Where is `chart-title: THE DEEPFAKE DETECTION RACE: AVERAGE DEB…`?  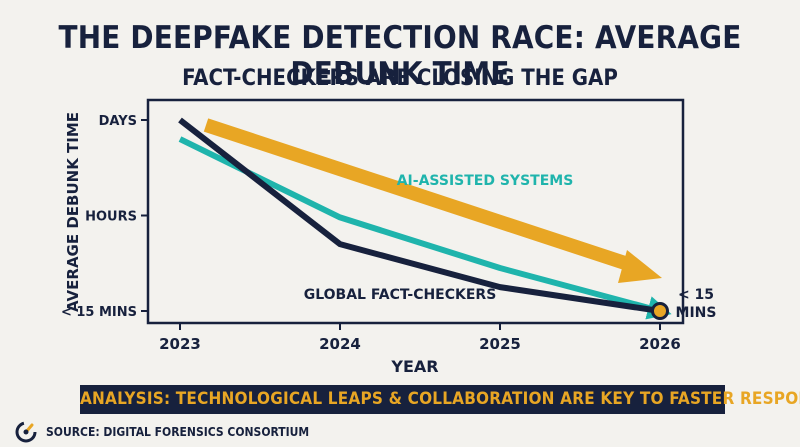
chart-title: THE DEEPFAKE DETECTION RACE: AVERAGE DEB… is located at coordinates (400, 56).